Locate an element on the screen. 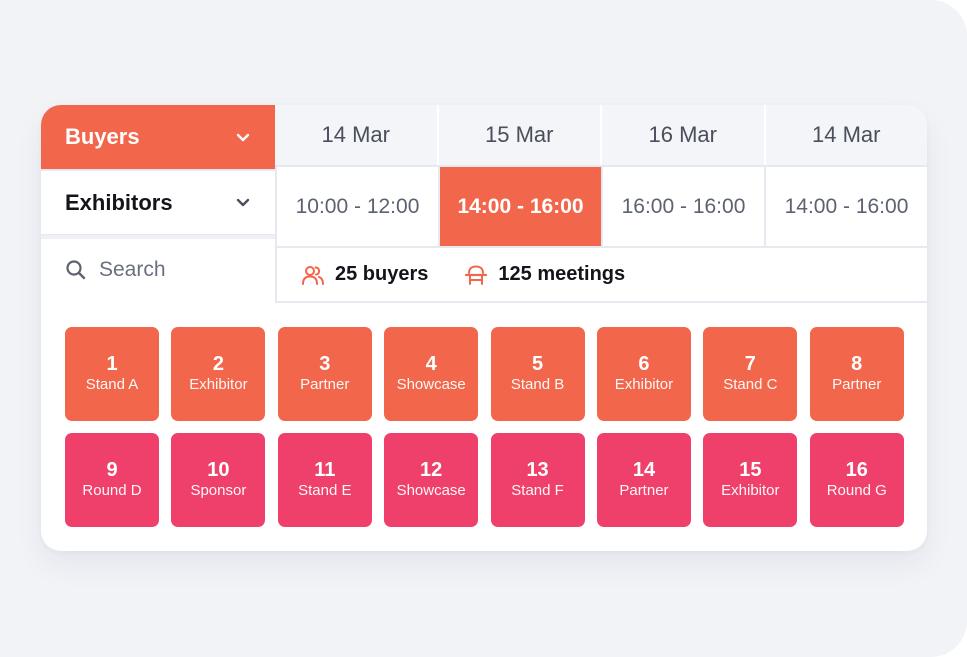 This screenshot has height=657, width=967. date-header-row: 14 Mar 15 Mar 16 Mar 14 Mar is located at coordinates (601, 135).